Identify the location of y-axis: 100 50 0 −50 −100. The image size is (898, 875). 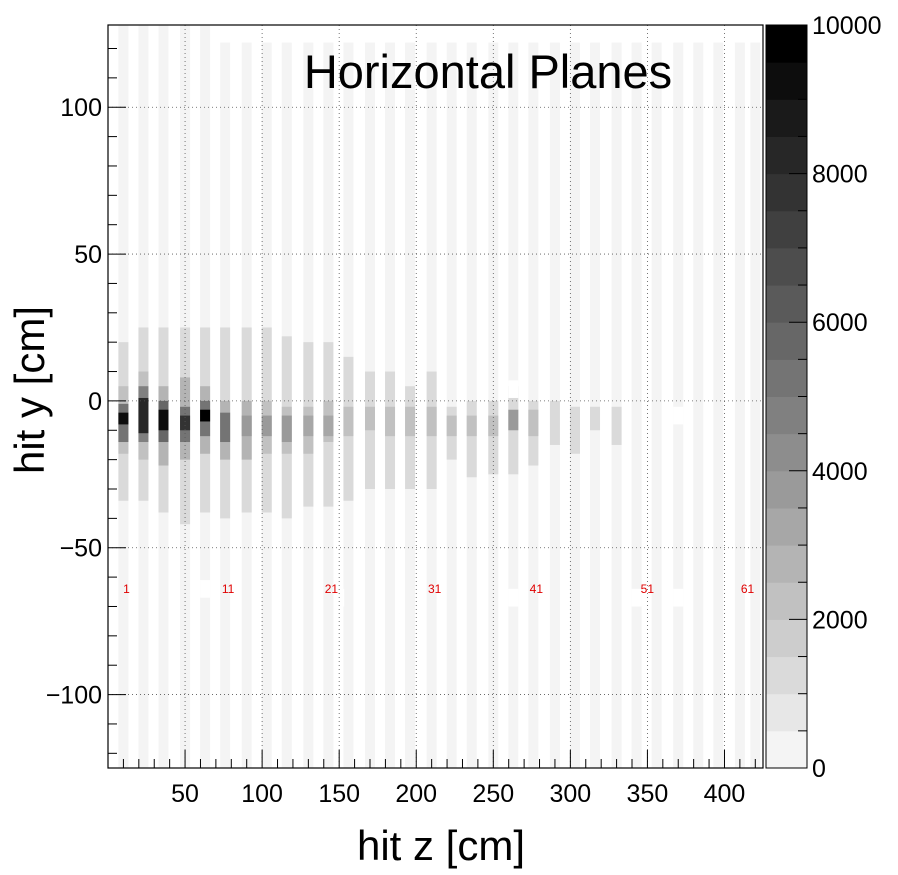
(86, 400).